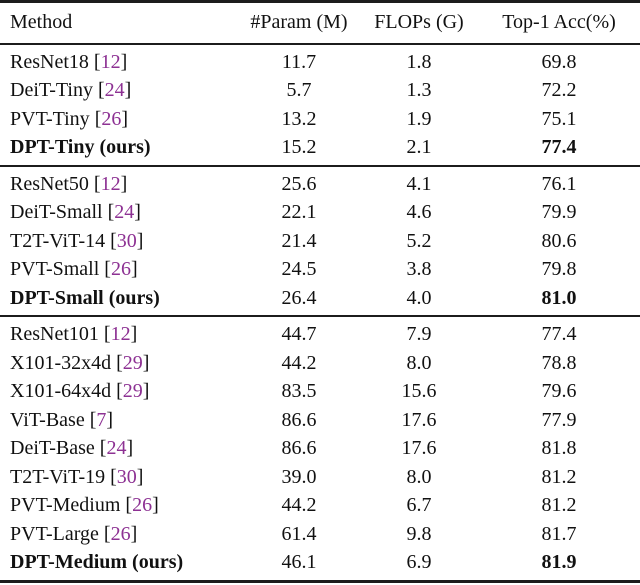 The height and width of the screenshot is (585, 640). I want to click on method-name: DPT-Medium (ours), so click(97, 562).